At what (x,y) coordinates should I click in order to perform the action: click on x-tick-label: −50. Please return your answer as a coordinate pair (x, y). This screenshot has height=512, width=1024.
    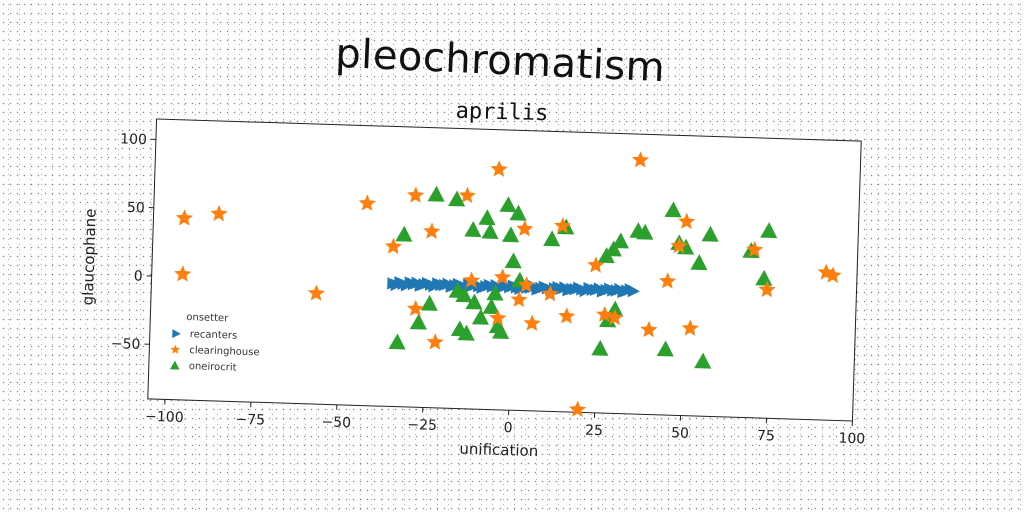
    Looking at the image, I should click on (336, 422).